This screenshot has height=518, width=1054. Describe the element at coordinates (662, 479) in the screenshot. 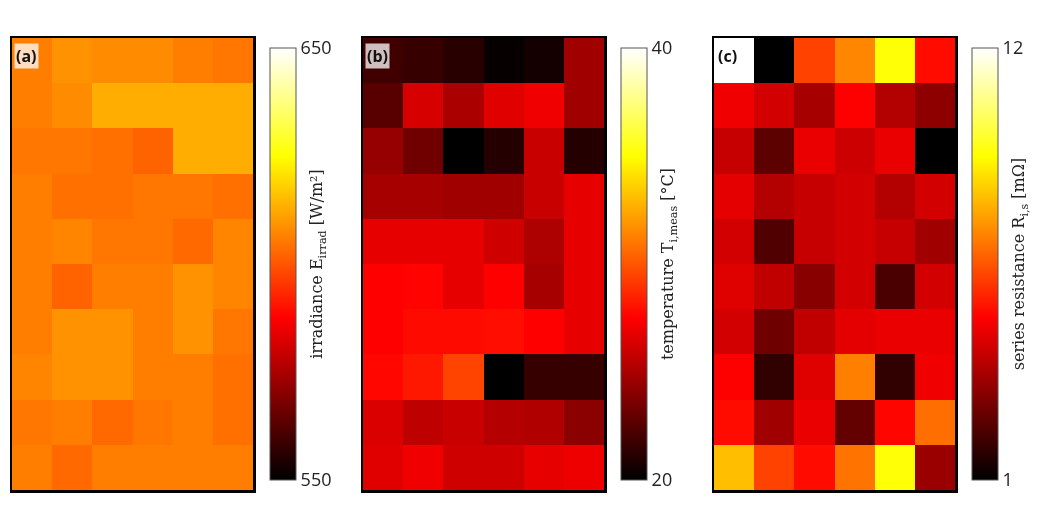

I see `color-bar-label: 20` at that location.